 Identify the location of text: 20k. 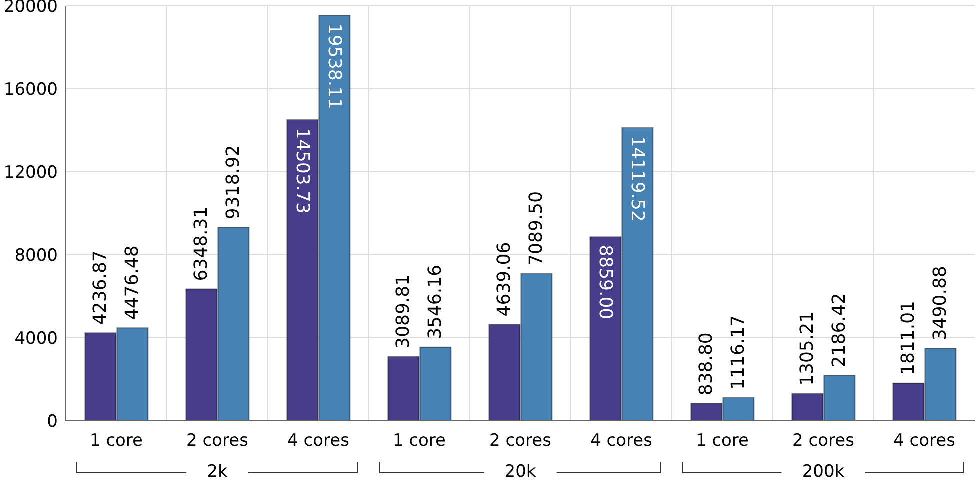
(520, 471).